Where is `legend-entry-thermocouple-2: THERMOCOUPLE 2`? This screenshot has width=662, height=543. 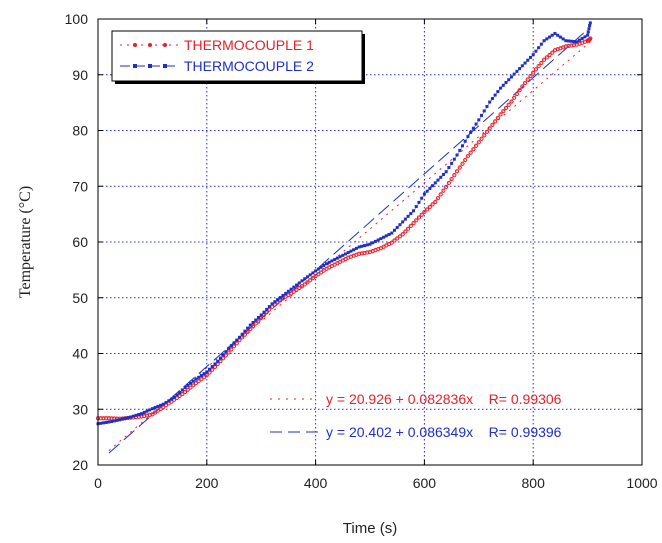
legend-entry-thermocouple-2: THERMOCOUPLE 2 is located at coordinates (217, 66).